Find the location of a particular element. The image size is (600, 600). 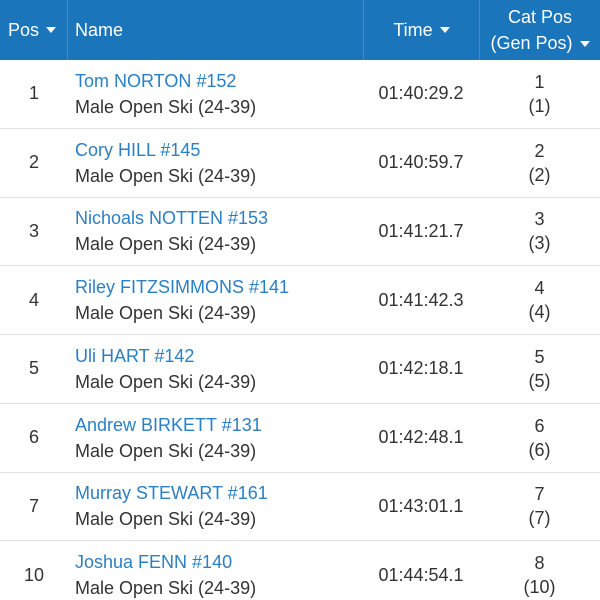

athlete-link: Uli HART #142 is located at coordinates (135, 355).